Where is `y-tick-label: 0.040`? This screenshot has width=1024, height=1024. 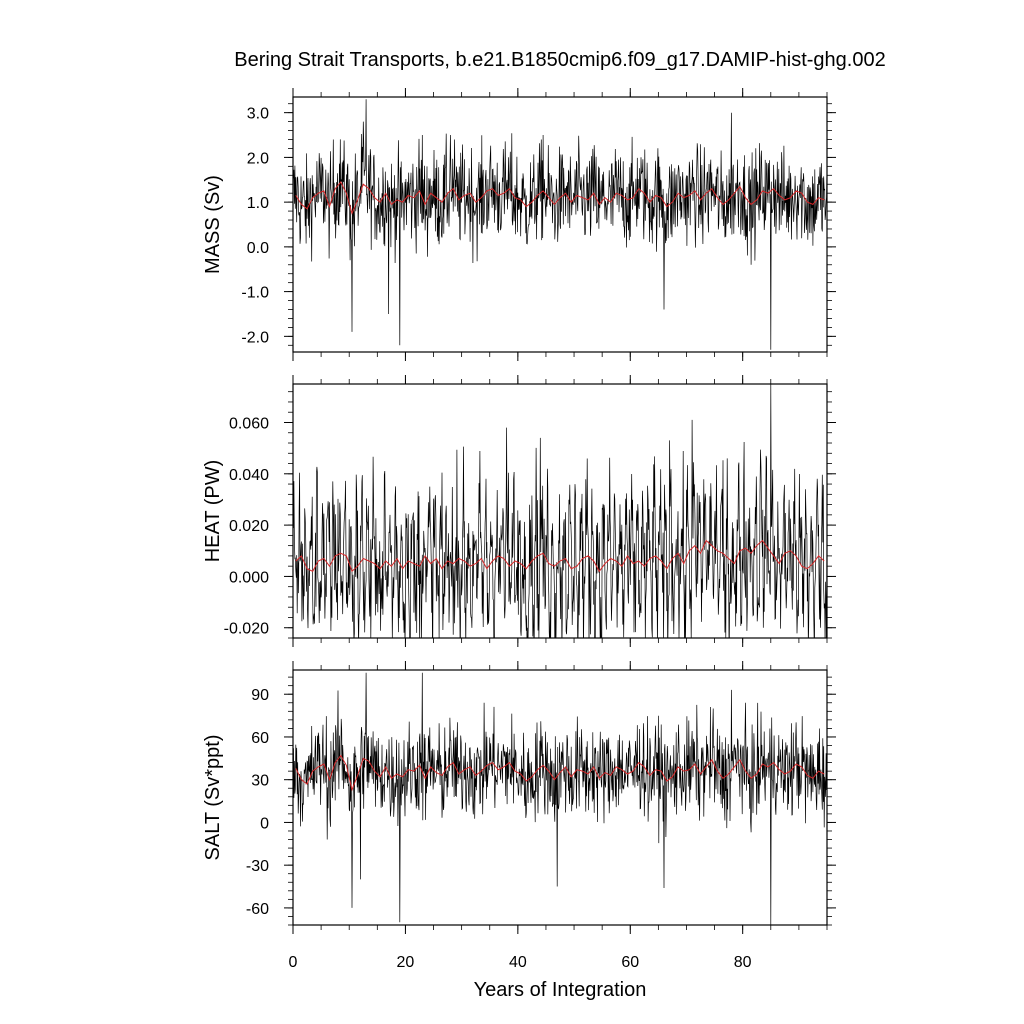
y-tick-label: 0.040 is located at coordinates (249, 475).